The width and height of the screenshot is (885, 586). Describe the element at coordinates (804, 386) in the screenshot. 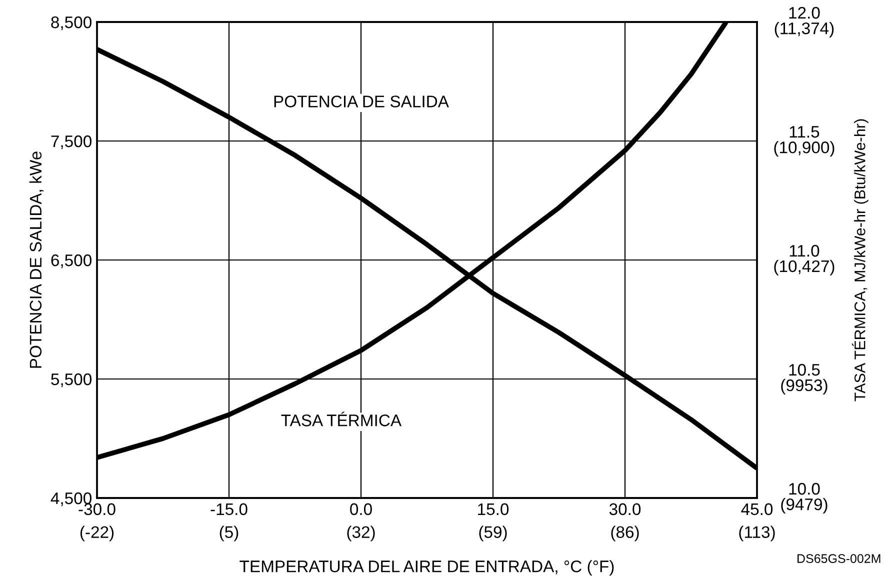

I see `y3-tick-label: (9953)` at that location.